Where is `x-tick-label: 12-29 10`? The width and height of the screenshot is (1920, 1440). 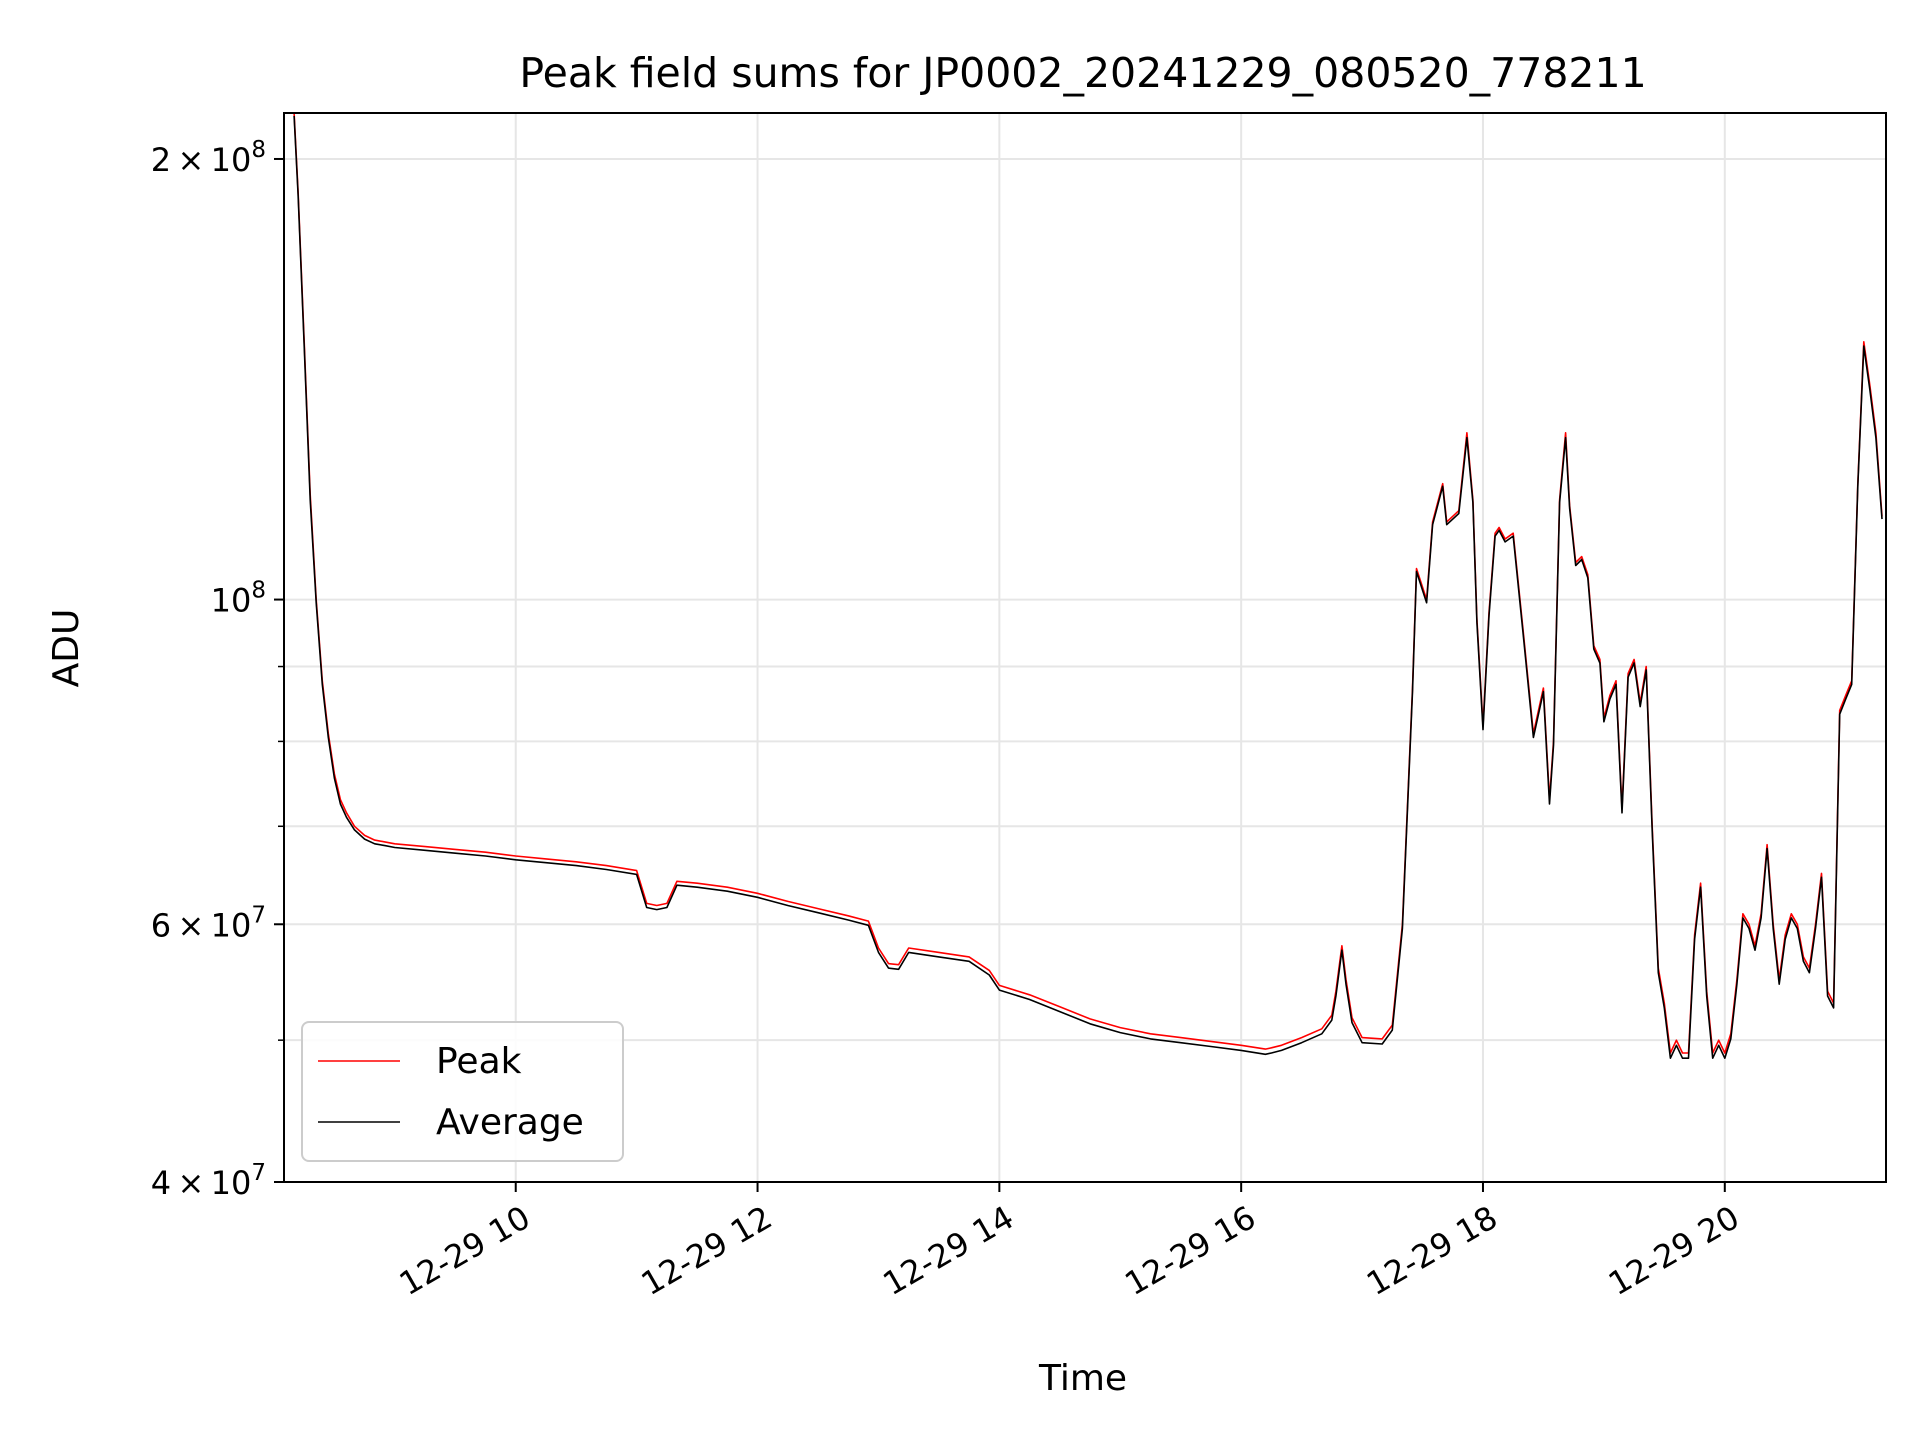 x-tick-label: 12-29 10 is located at coordinates (465, 1250).